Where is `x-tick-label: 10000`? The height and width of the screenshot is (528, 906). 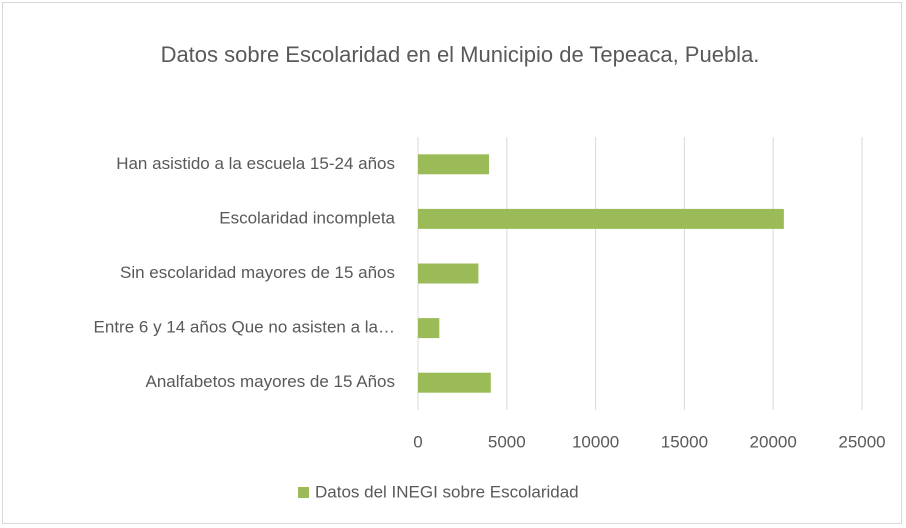
x-tick-label: 10000 is located at coordinates (595, 441).